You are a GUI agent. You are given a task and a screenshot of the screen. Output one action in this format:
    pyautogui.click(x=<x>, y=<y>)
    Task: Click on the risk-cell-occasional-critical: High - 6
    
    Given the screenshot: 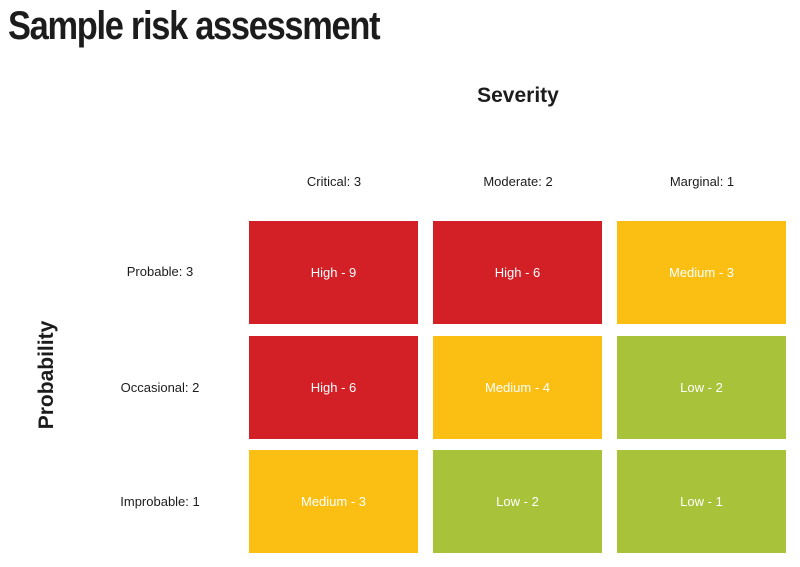 What is the action you would take?
    pyautogui.click(x=333, y=387)
    